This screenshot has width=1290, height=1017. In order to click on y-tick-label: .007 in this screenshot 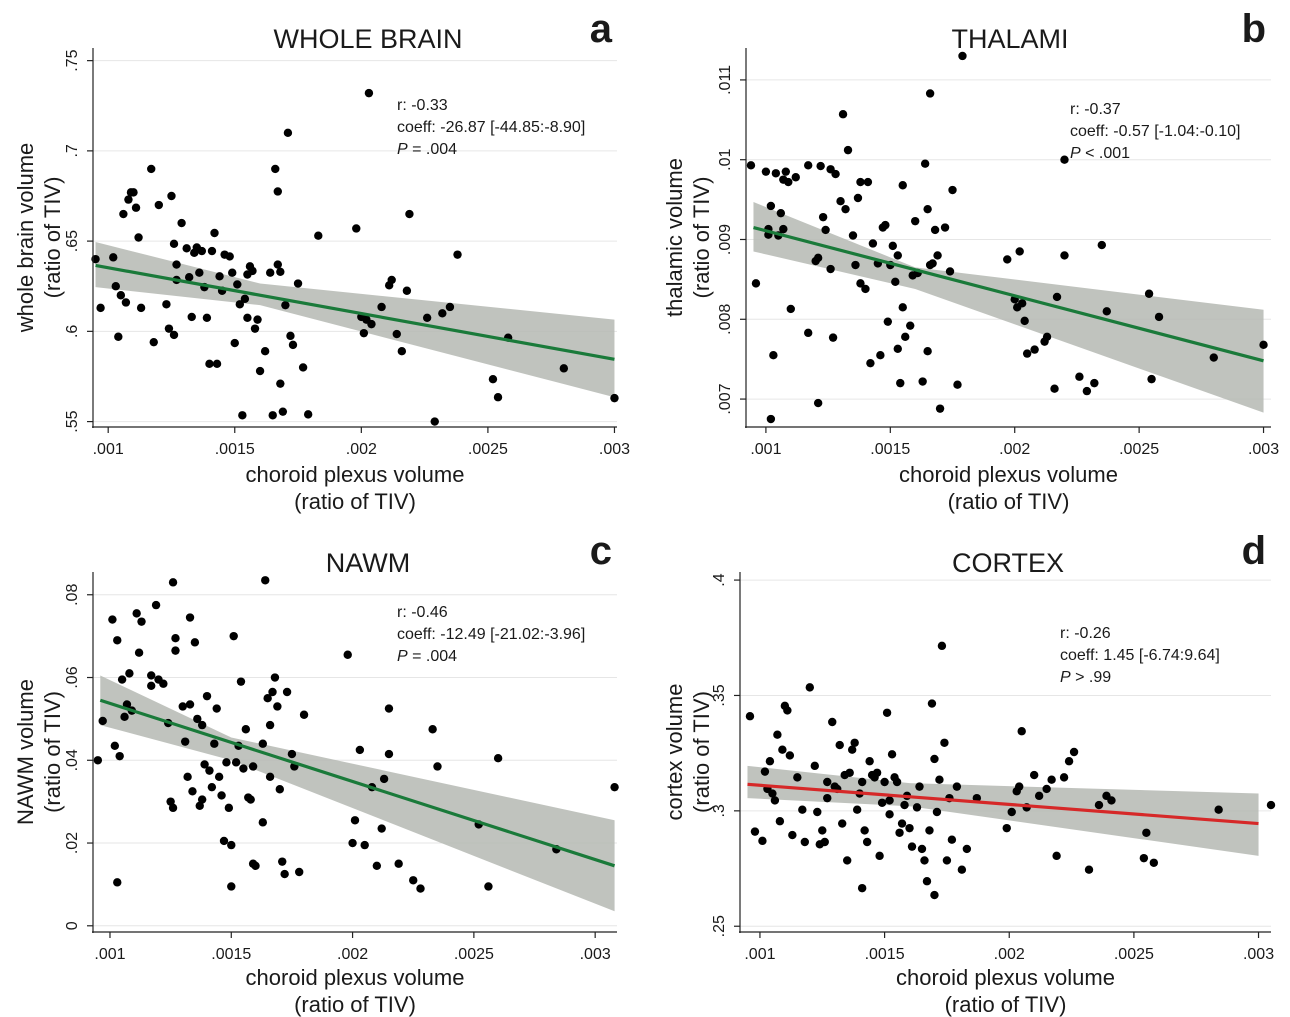, I will do `click(725, 398)`.